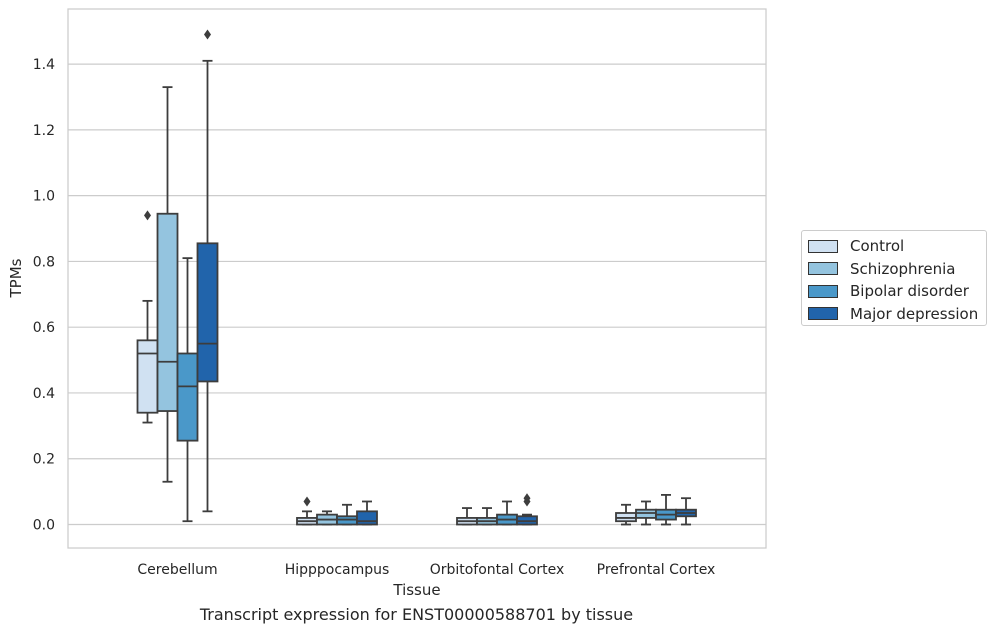 Image resolution: width=997 pixels, height=634 pixels. I want to click on y-tick-label: 0.6, so click(44, 328).